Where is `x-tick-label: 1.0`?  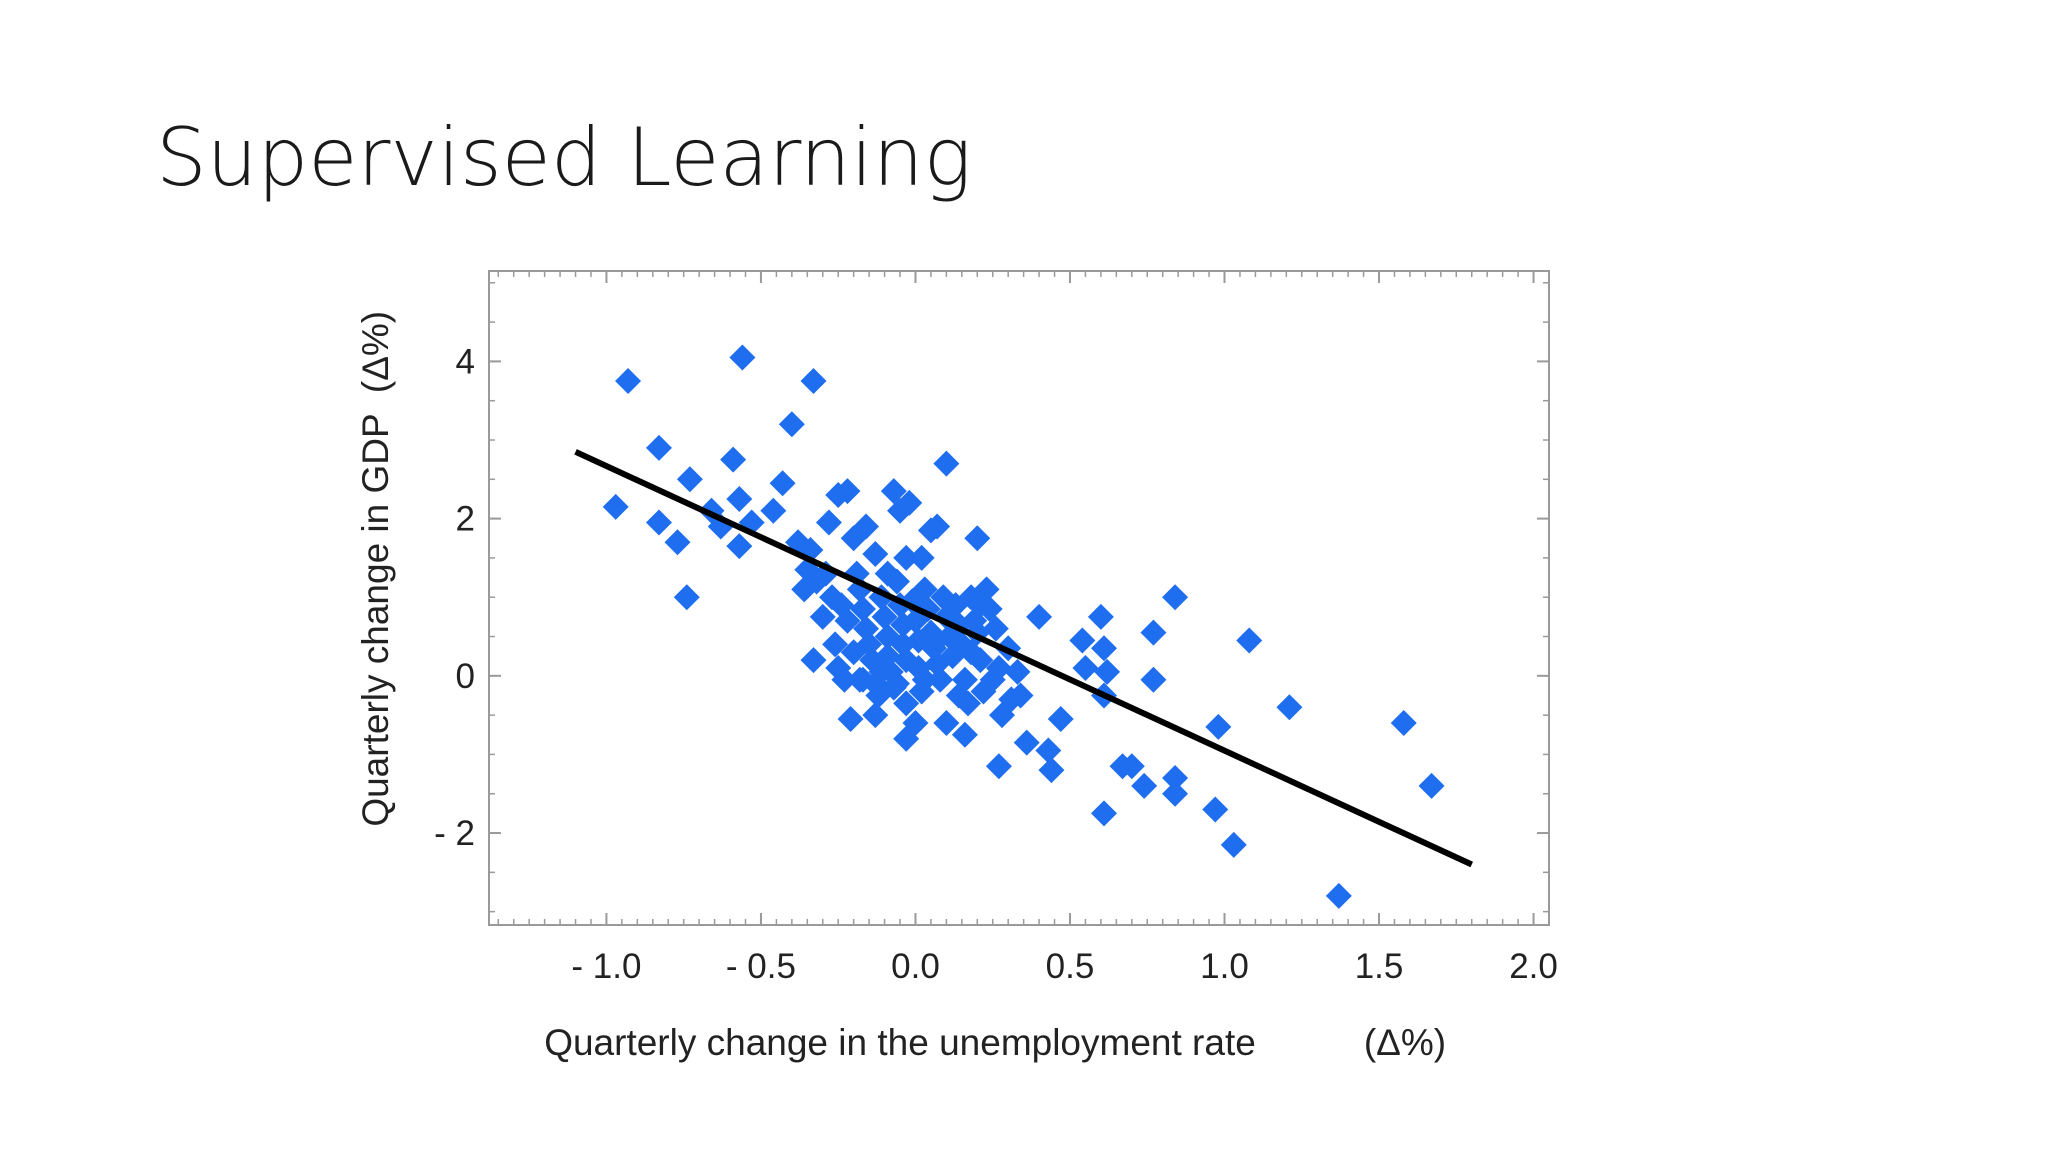
x-tick-label: 1.0 is located at coordinates (1224, 966).